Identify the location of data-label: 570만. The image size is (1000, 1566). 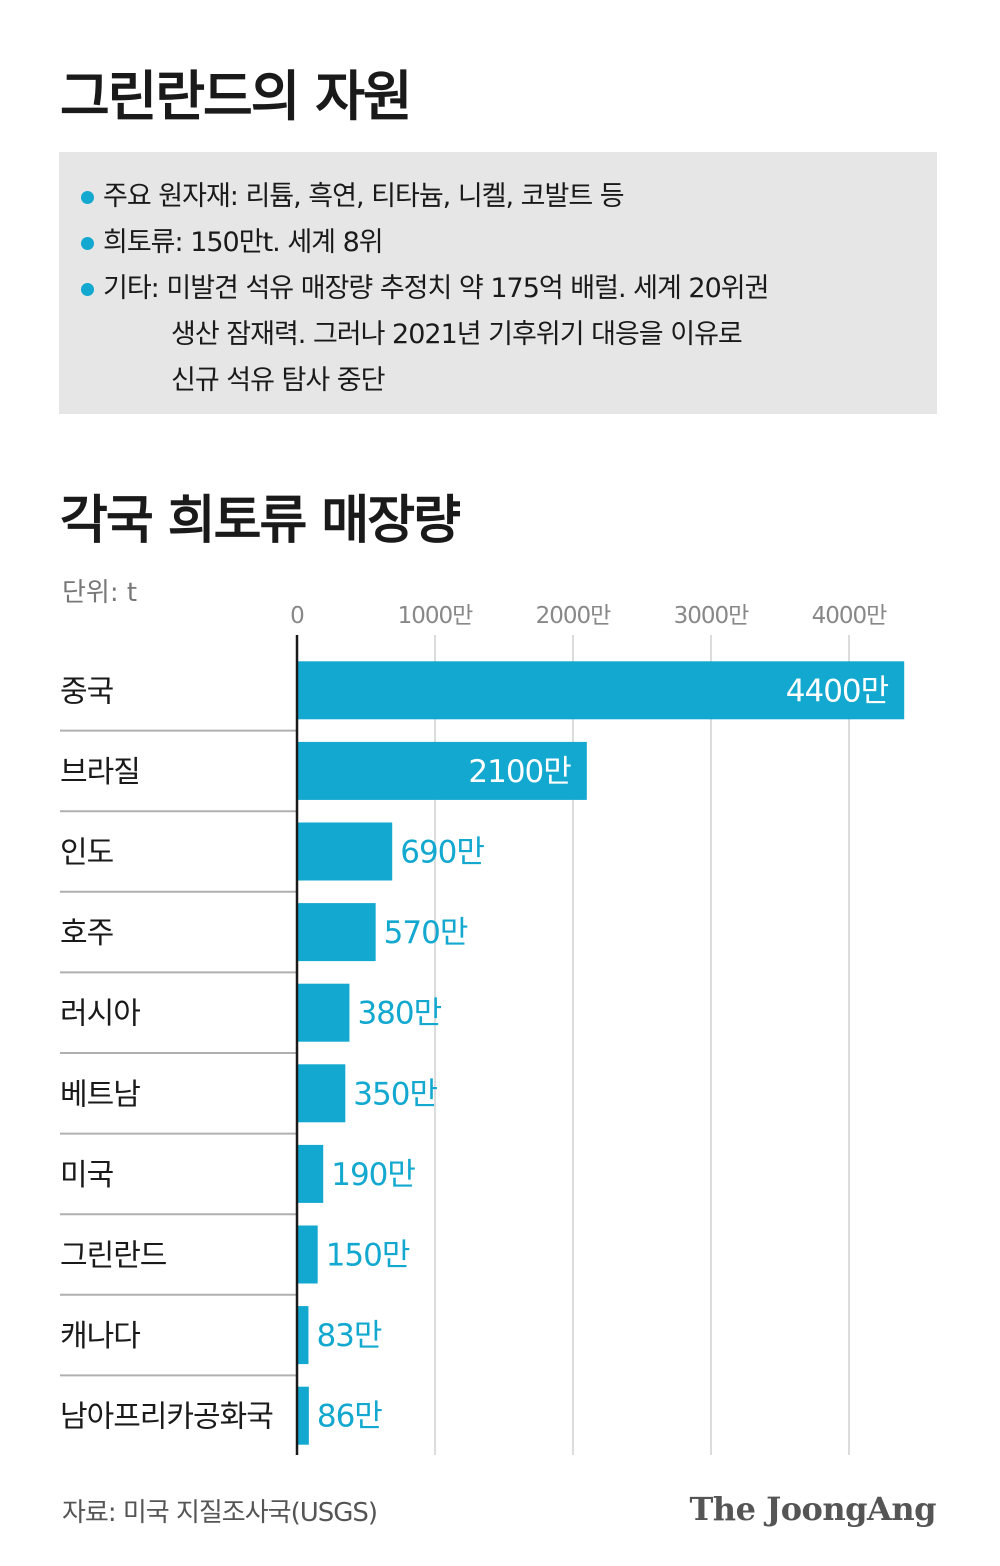
(426, 933).